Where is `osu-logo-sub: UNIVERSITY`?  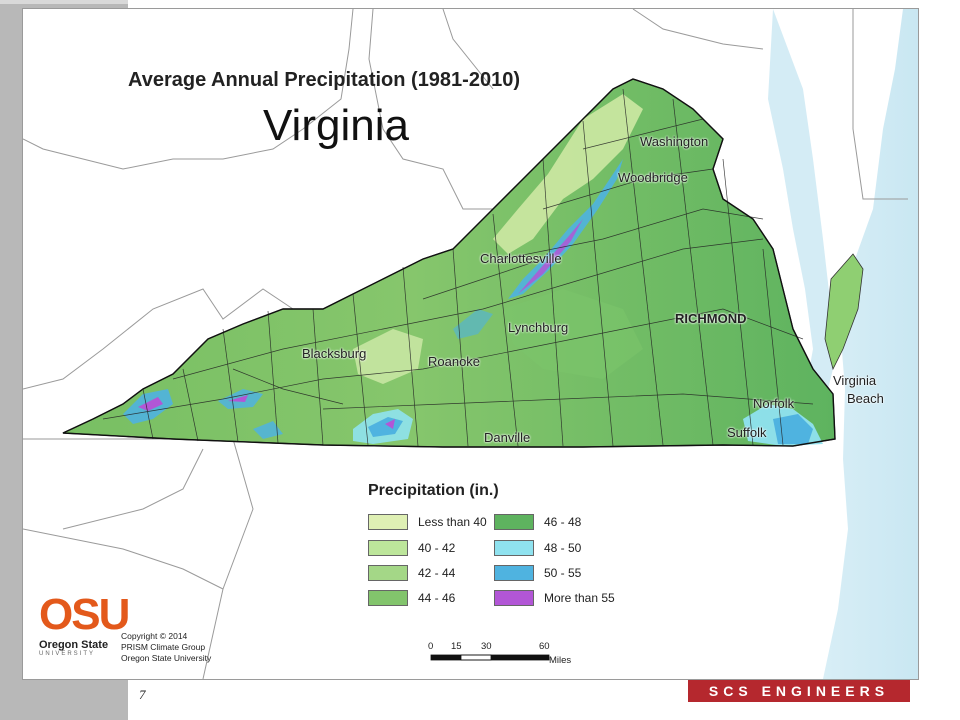
osu-logo-sub: UNIVERSITY is located at coordinates (67, 654).